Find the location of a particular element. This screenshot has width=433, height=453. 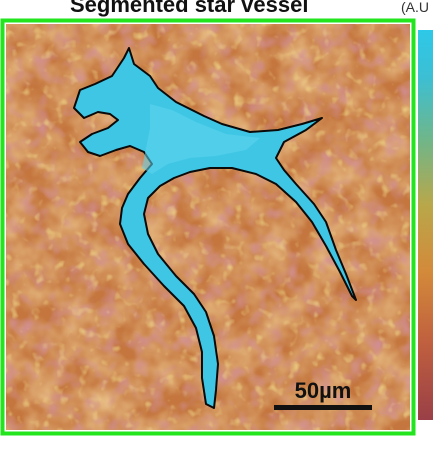

colorbar-unit-label: (A.U is located at coordinates (415, 7).